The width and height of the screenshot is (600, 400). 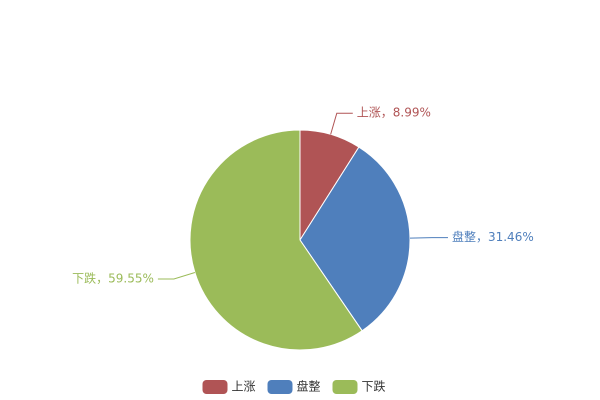 I want to click on data-label: 上涨，8.99%, so click(x=394, y=112).